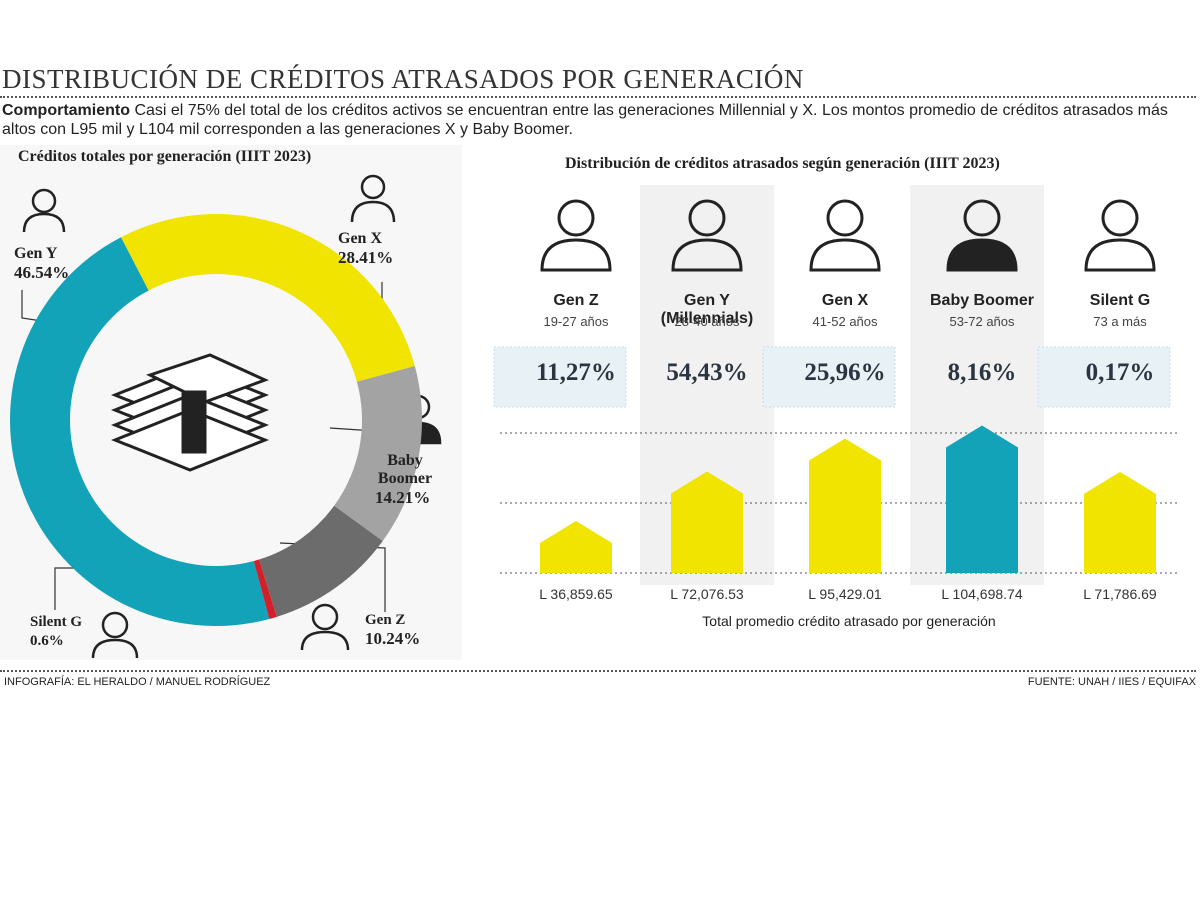 Image resolution: width=1200 pixels, height=900 pixels. Describe the element at coordinates (707, 372) in the screenshot. I see `share-label: 54,43%` at that location.